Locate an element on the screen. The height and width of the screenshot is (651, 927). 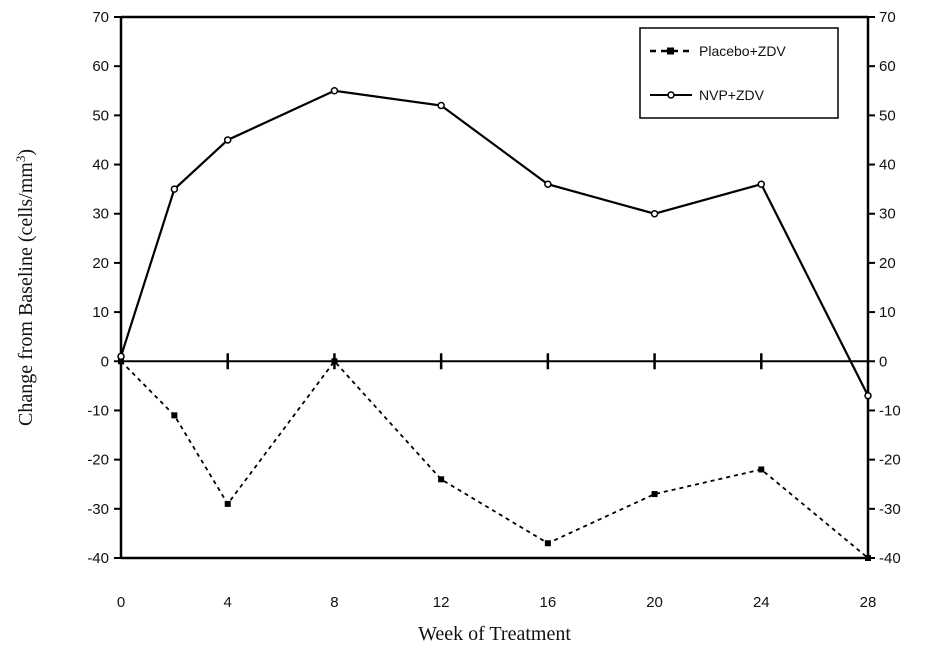
y-axis-title-main: Change from Baseline (cells/mm is located at coordinates (26, 294).